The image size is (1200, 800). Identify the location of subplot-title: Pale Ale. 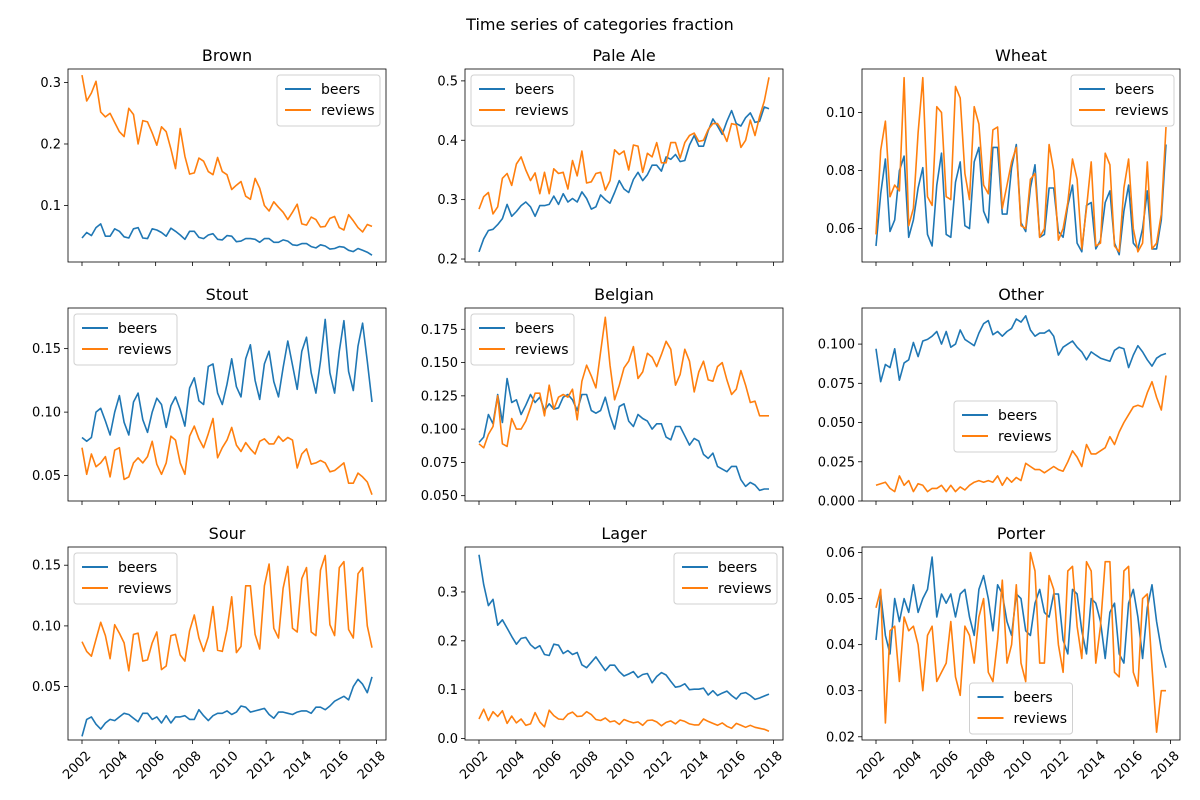
(623, 55).